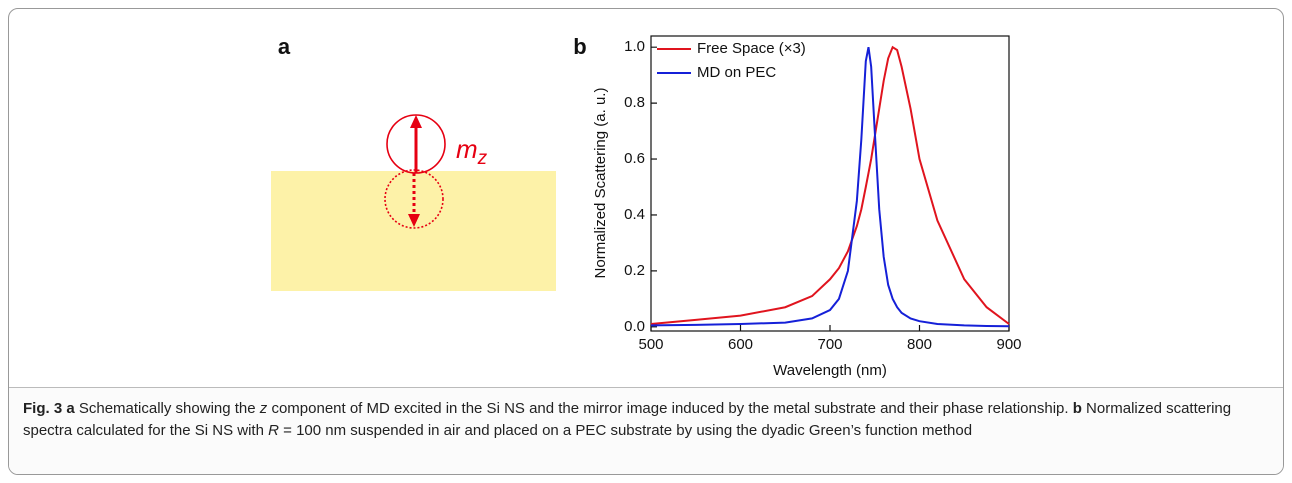 This screenshot has width=1292, height=483. I want to click on moment-sub: z, so click(482, 158).